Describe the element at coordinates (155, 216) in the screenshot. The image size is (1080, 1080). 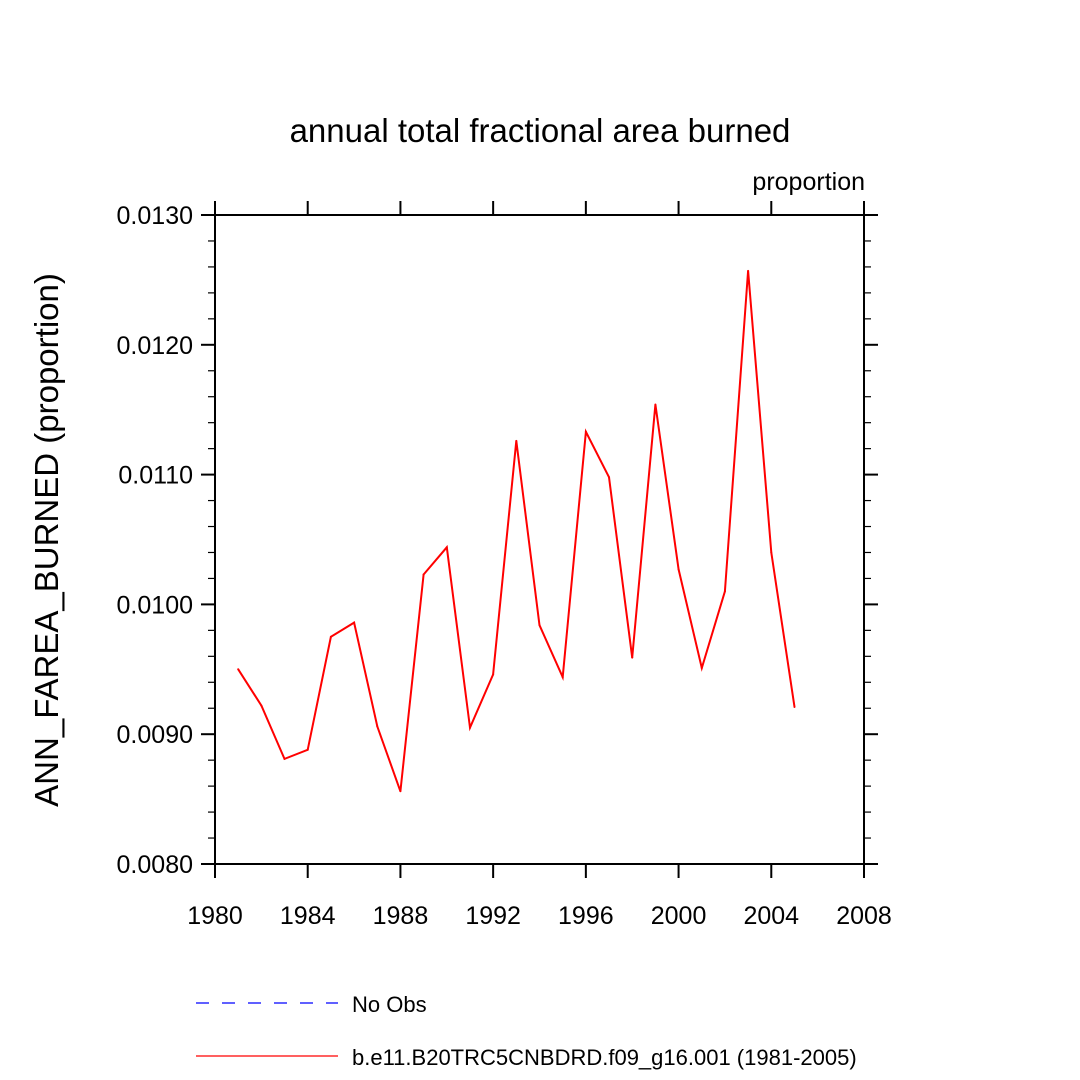
I see `y-tick-label: 0.0130` at that location.